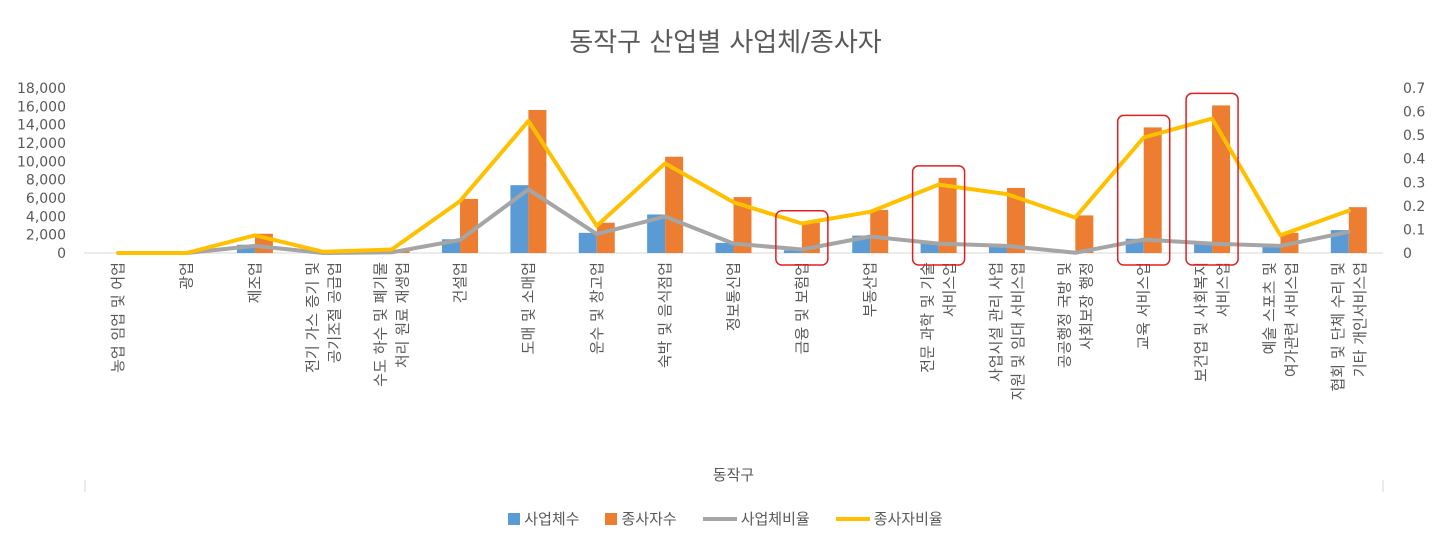 The height and width of the screenshot is (549, 1451). I want to click on y2-tick-label: 0.6, so click(1414, 113).